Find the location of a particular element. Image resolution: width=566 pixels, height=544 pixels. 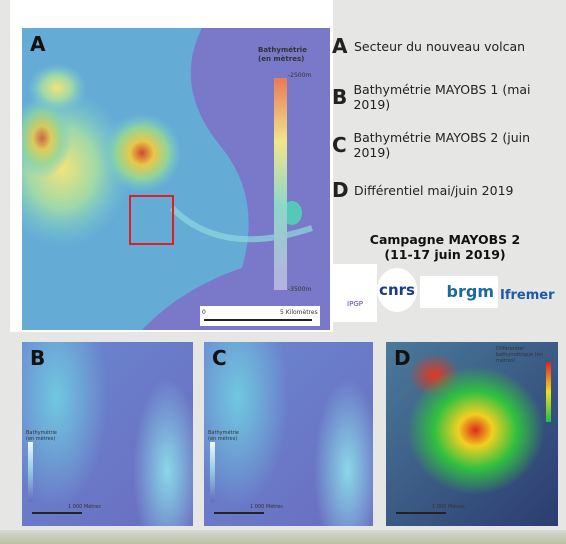

logo-cnrs: cnrs is located at coordinates (397, 290).